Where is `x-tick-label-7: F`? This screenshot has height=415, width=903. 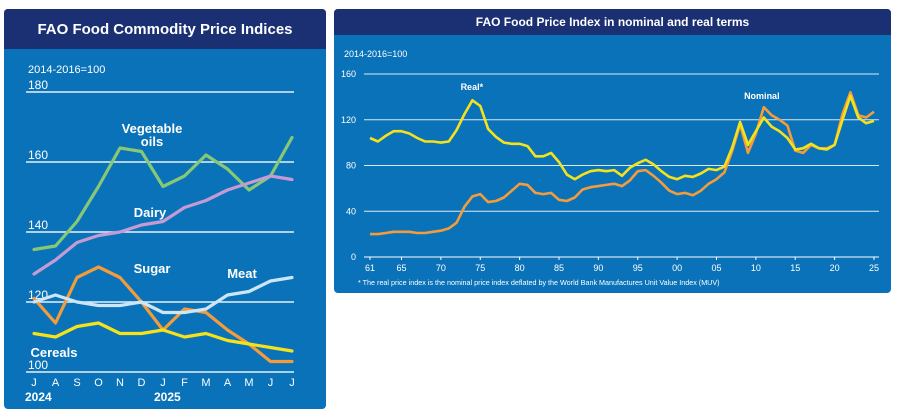 x-tick-label-7: F is located at coordinates (184, 383).